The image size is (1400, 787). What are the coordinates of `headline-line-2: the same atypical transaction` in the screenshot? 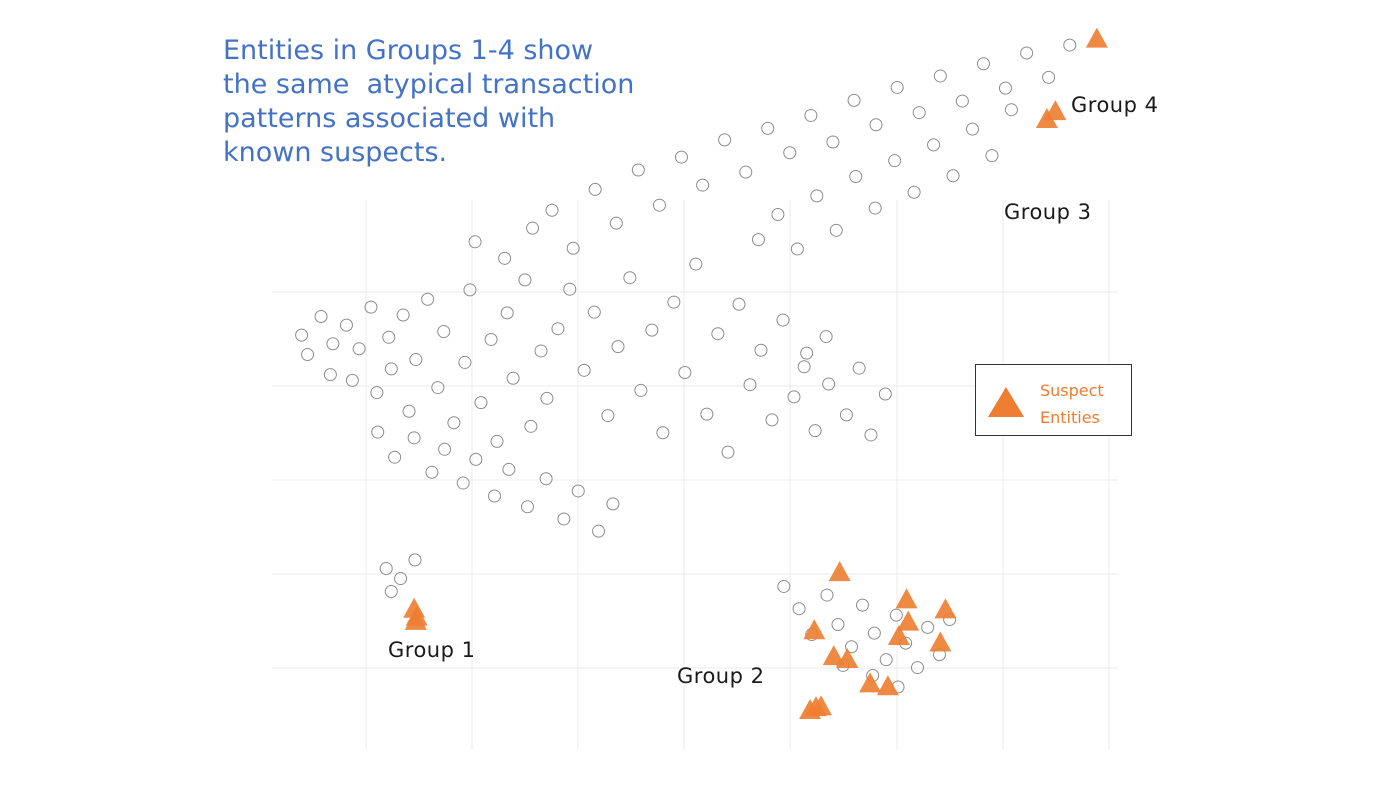 It's located at (429, 84).